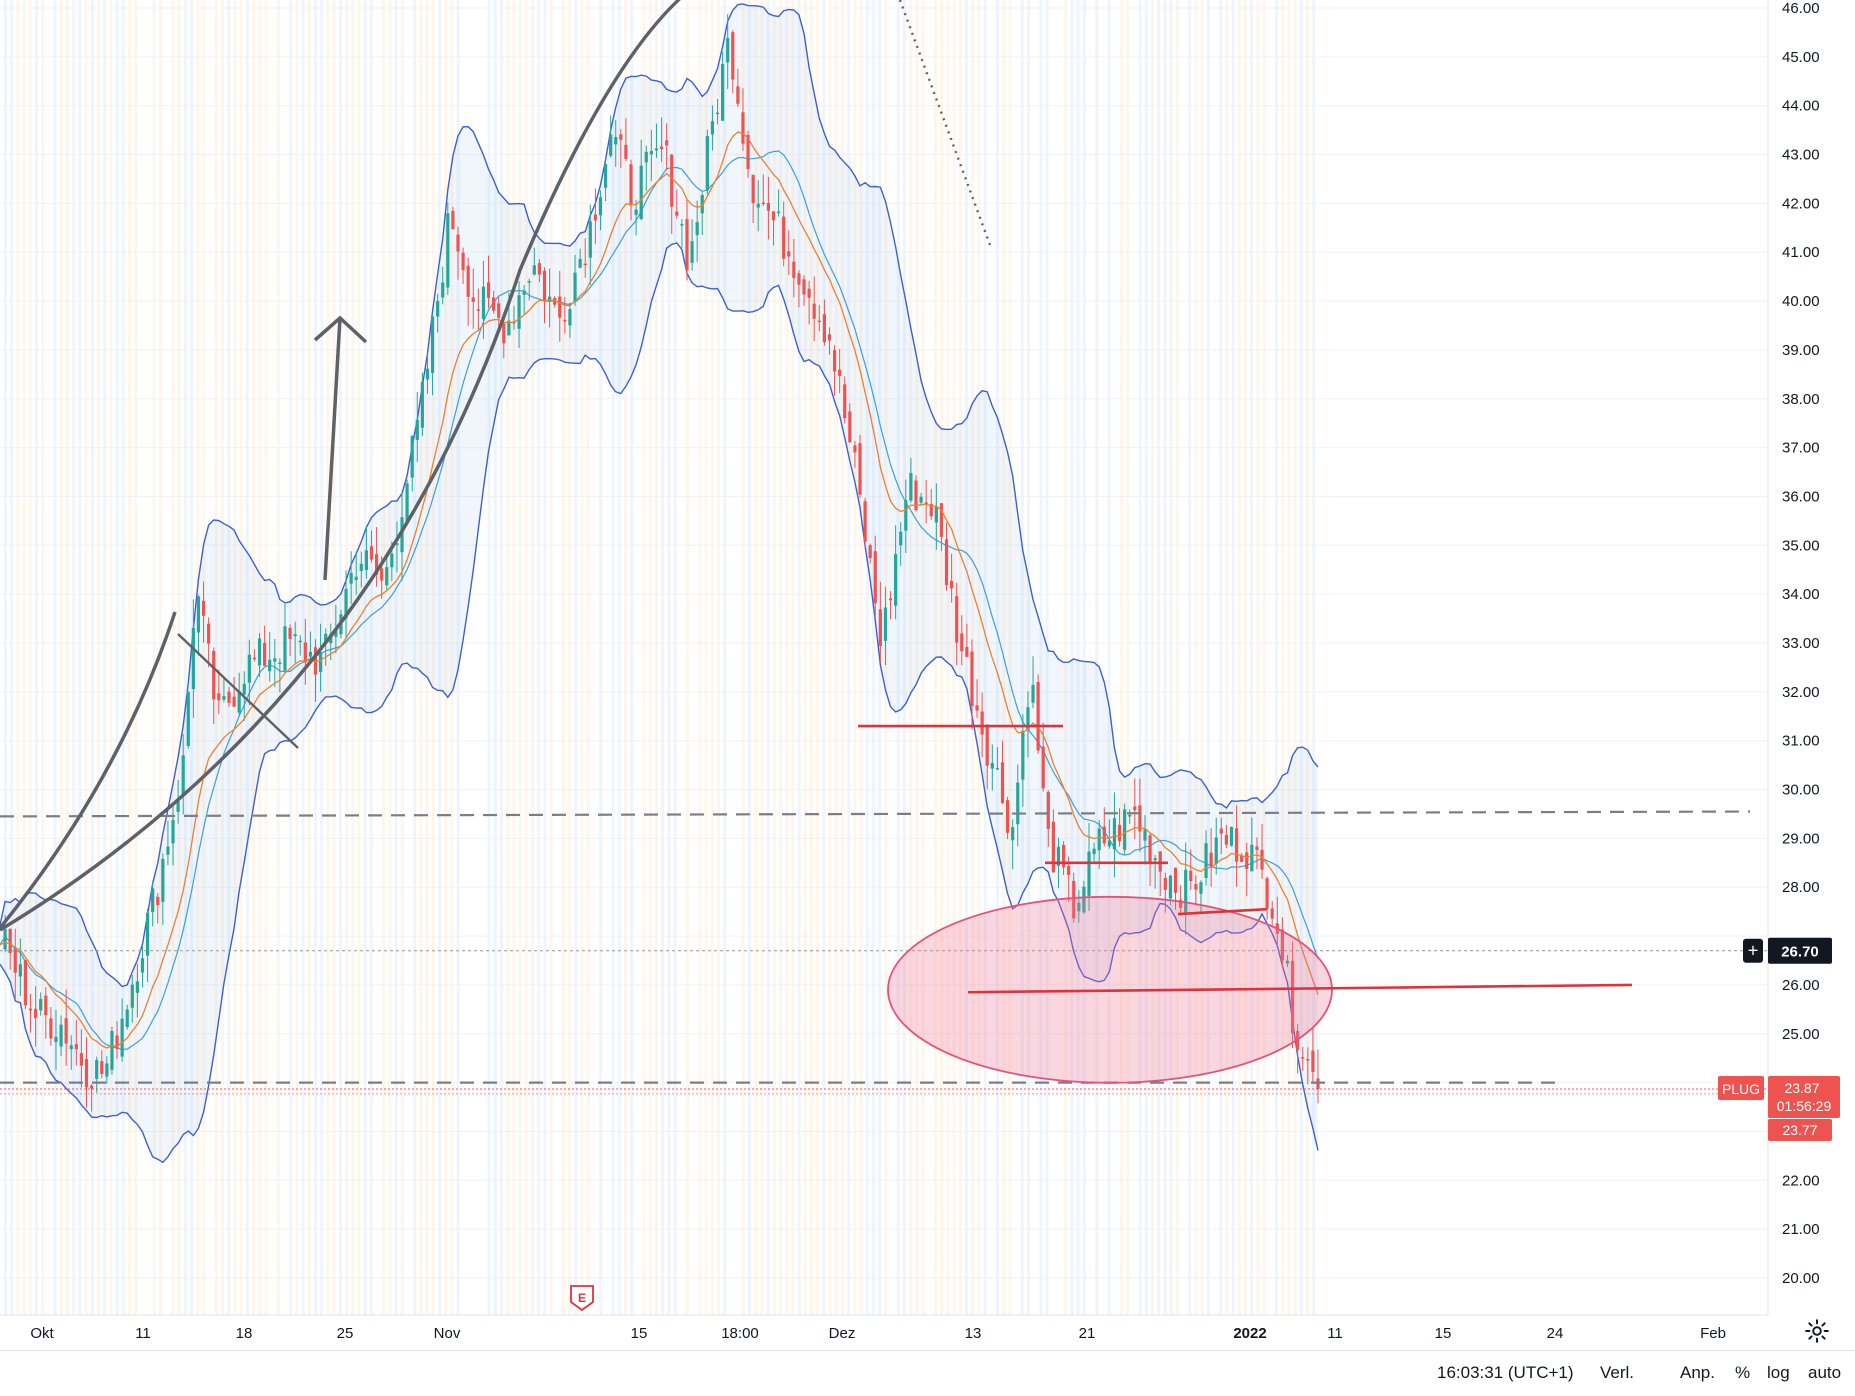  Describe the element at coordinates (1335, 1333) in the screenshot. I see `time-axis-label: 11` at that location.